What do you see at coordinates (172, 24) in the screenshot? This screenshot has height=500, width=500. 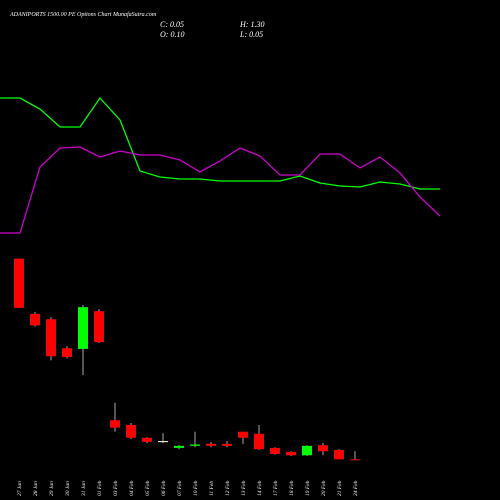 I see `stat: C: 0.05` at bounding box center [172, 24].